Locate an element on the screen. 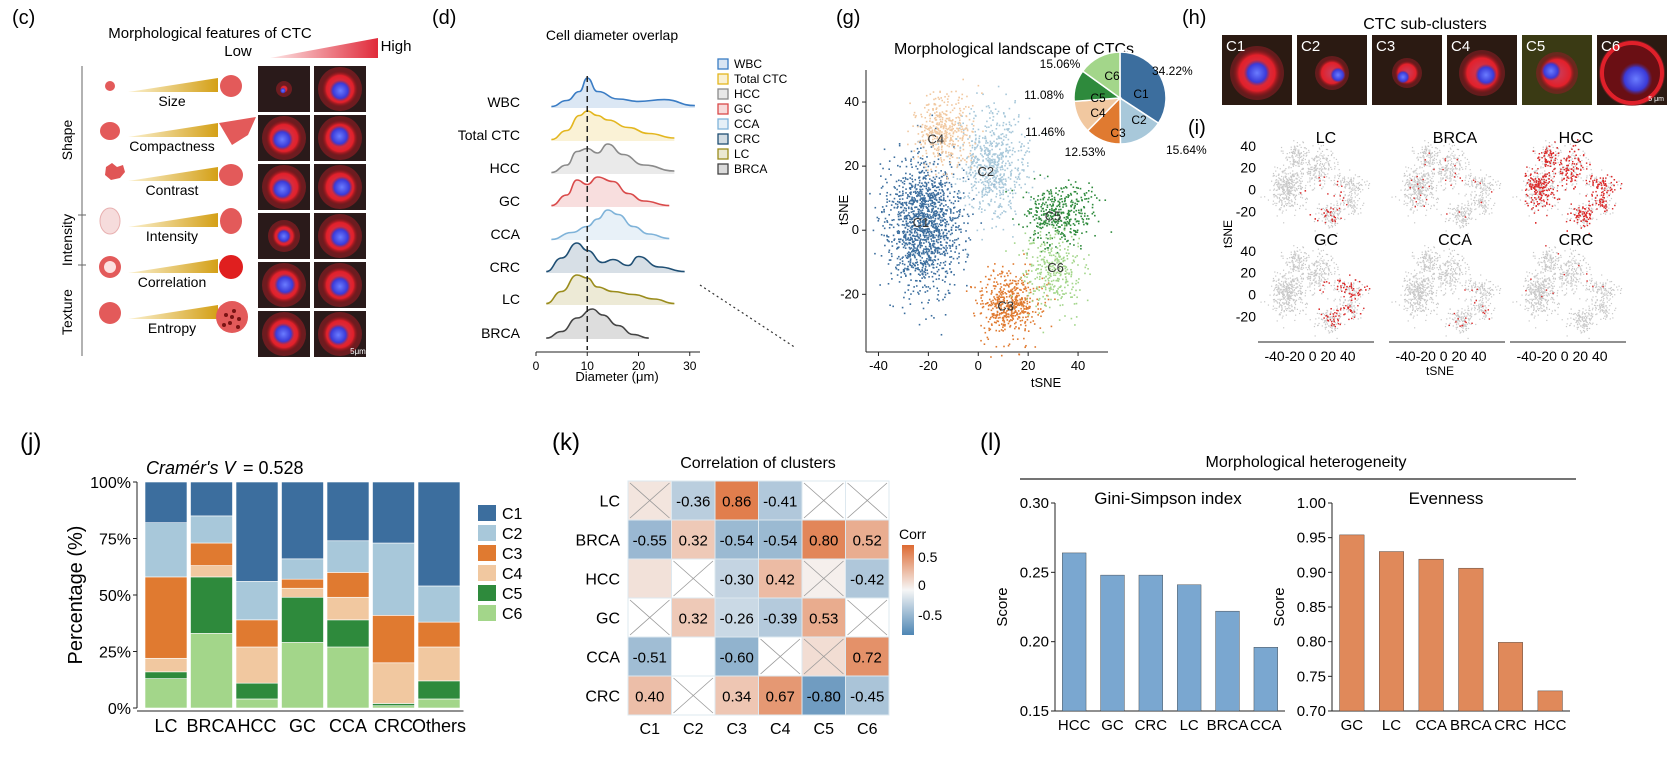 This screenshot has height=759, width=1680. low-high-gradient-wedge is located at coordinates (324, 48).